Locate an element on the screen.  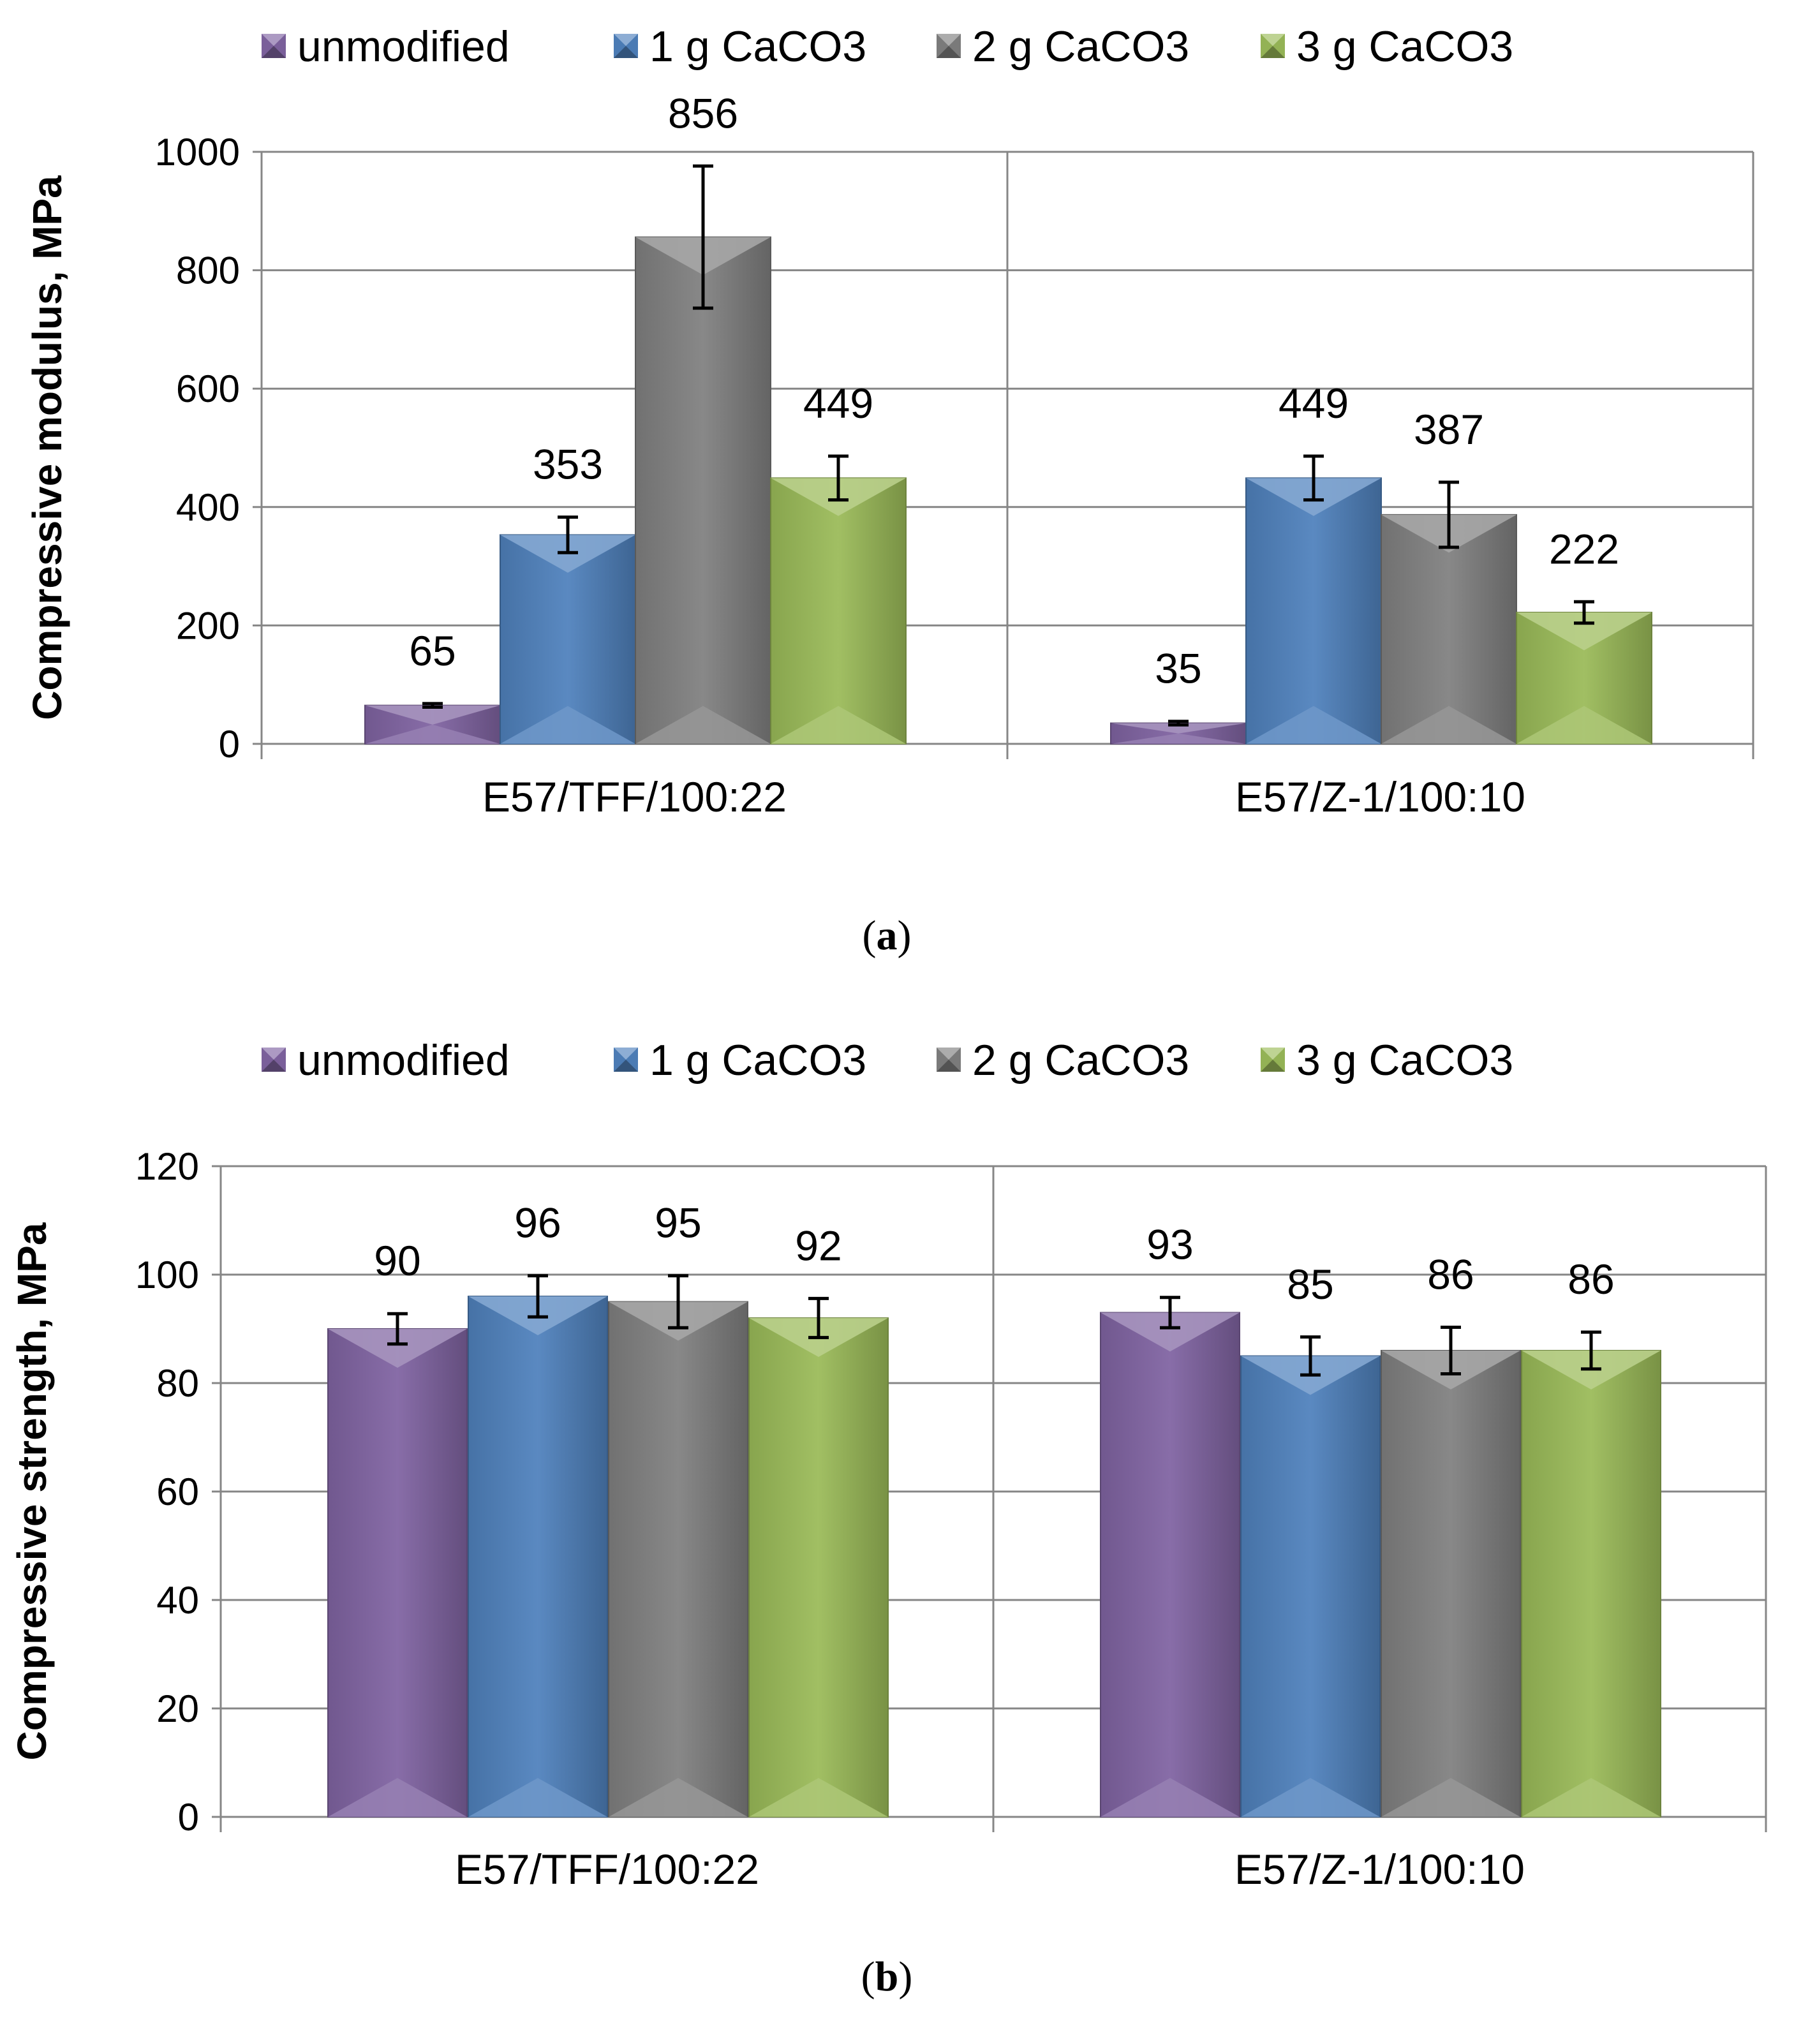
y-tick-label: 600 is located at coordinates (208, 389).